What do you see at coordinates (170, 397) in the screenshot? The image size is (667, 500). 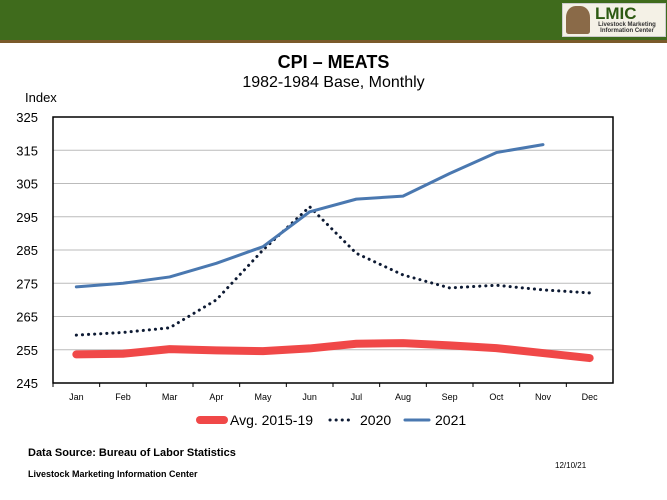 I see `x-tick-label: Mar` at bounding box center [170, 397].